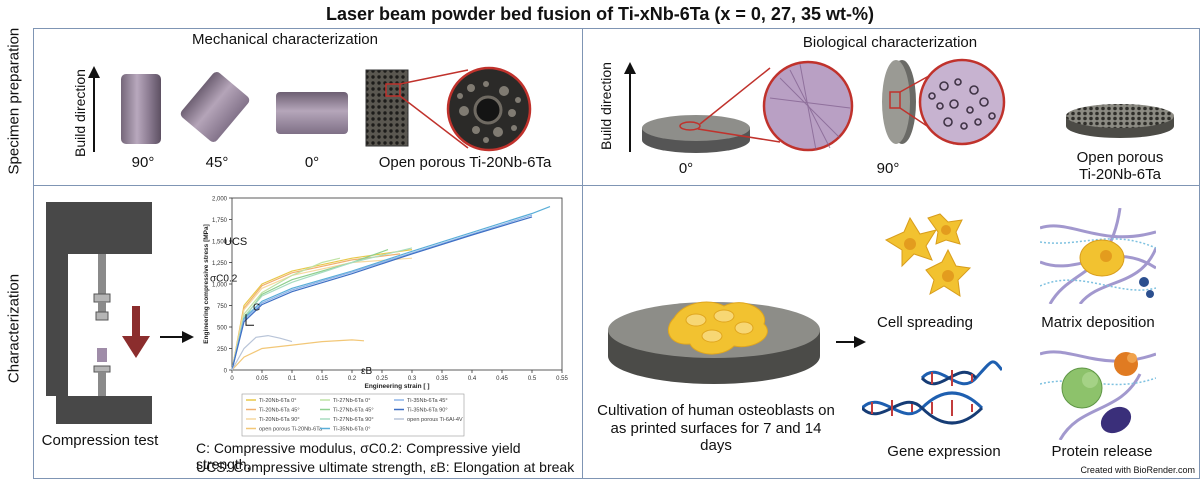  What do you see at coordinates (502, 379) in the screenshot?
I see `x-tick-label: 0.45` at bounding box center [502, 379].